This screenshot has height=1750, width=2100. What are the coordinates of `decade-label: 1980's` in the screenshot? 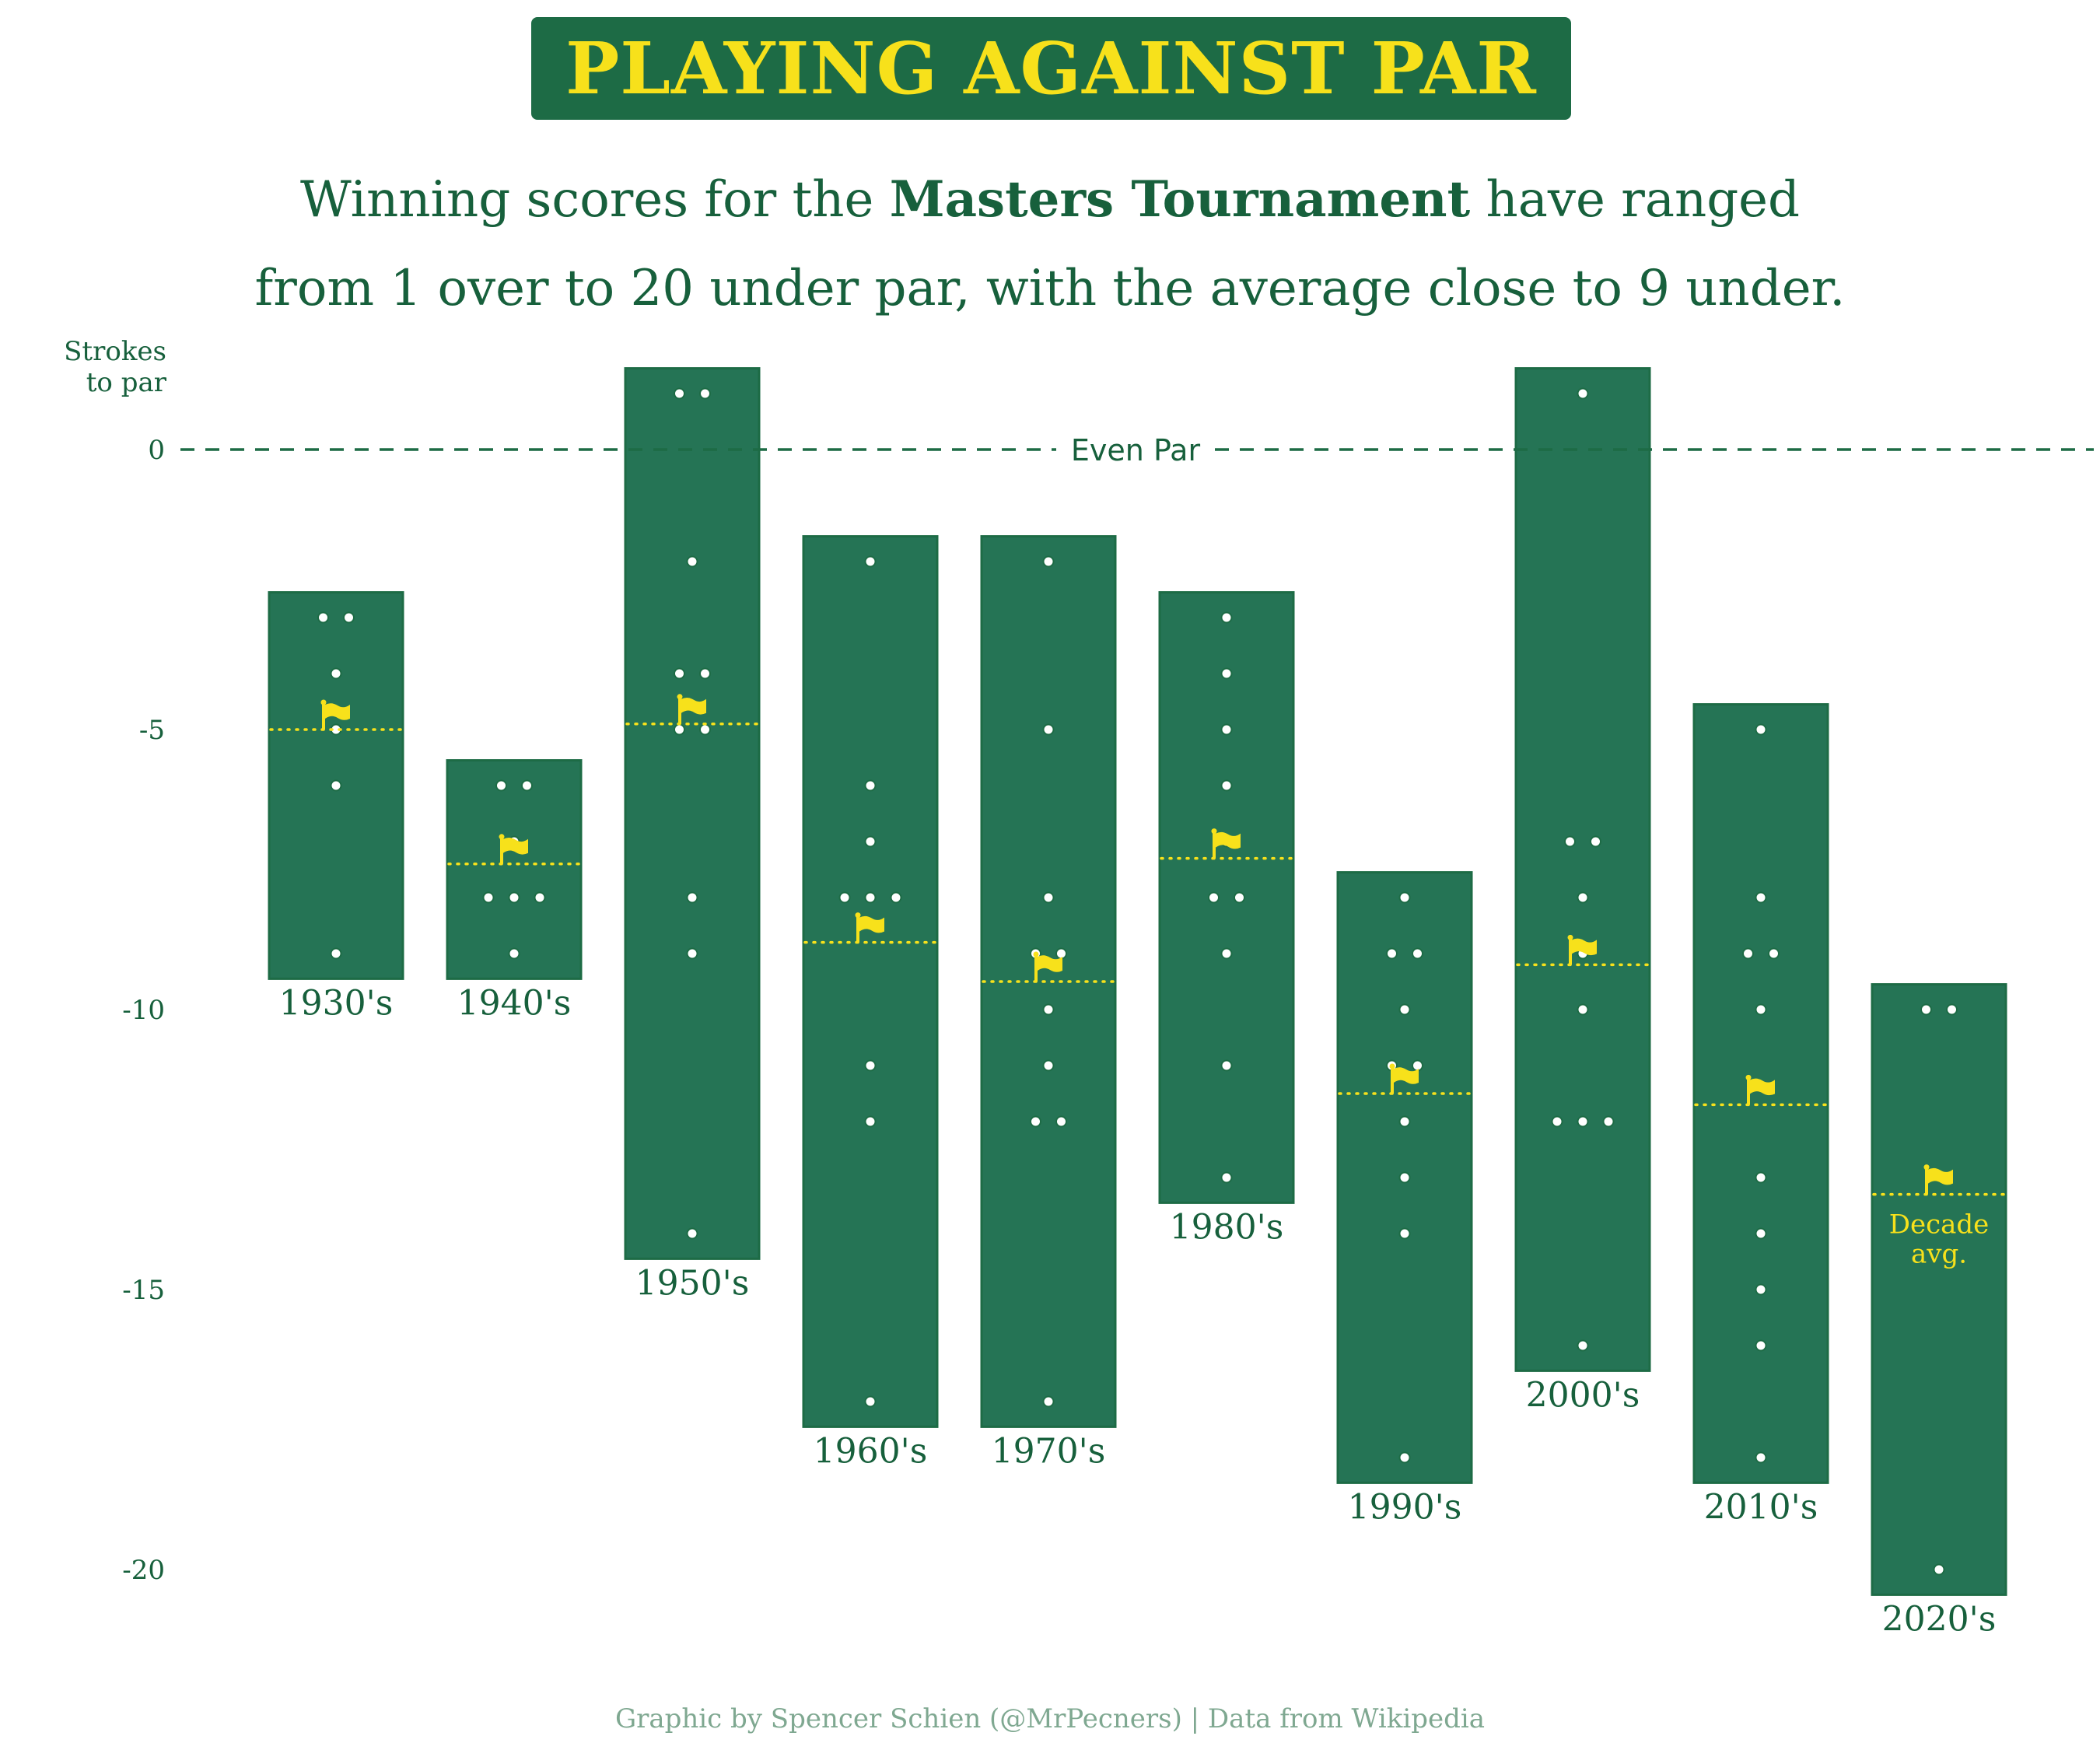 It's located at (1227, 1227).